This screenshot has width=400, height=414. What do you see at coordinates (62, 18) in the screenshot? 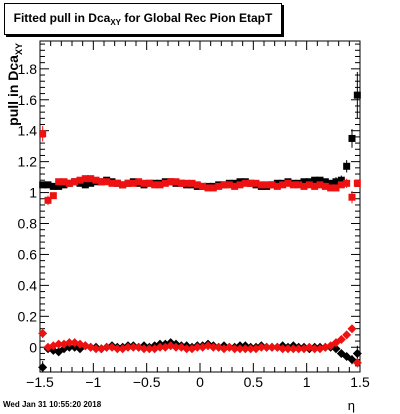
I see `chart-title-main: Fitted pull in Dca` at bounding box center [62, 18].